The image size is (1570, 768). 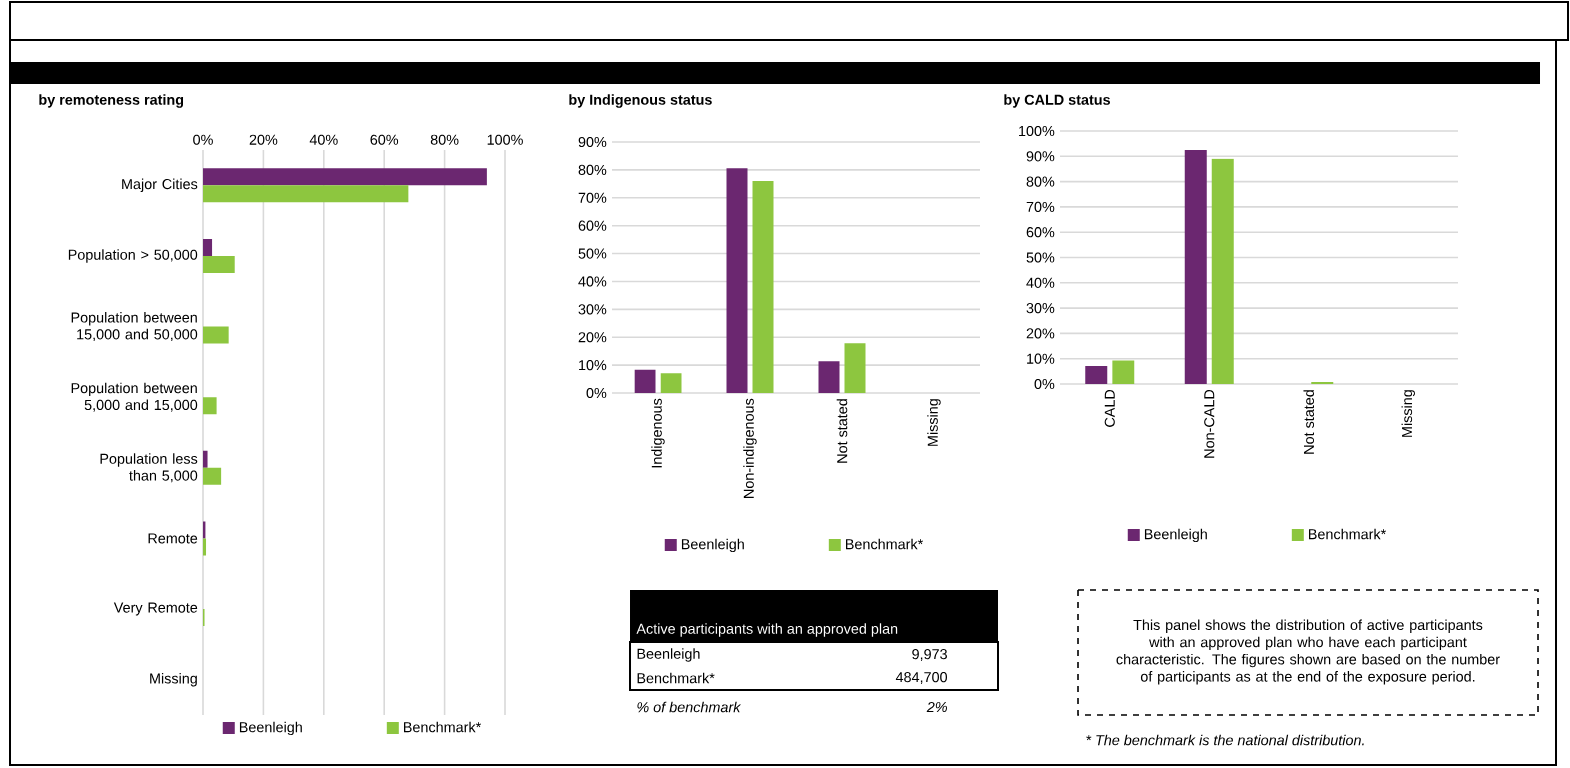 I want to click on text: Beenleigh, so click(x=668, y=655).